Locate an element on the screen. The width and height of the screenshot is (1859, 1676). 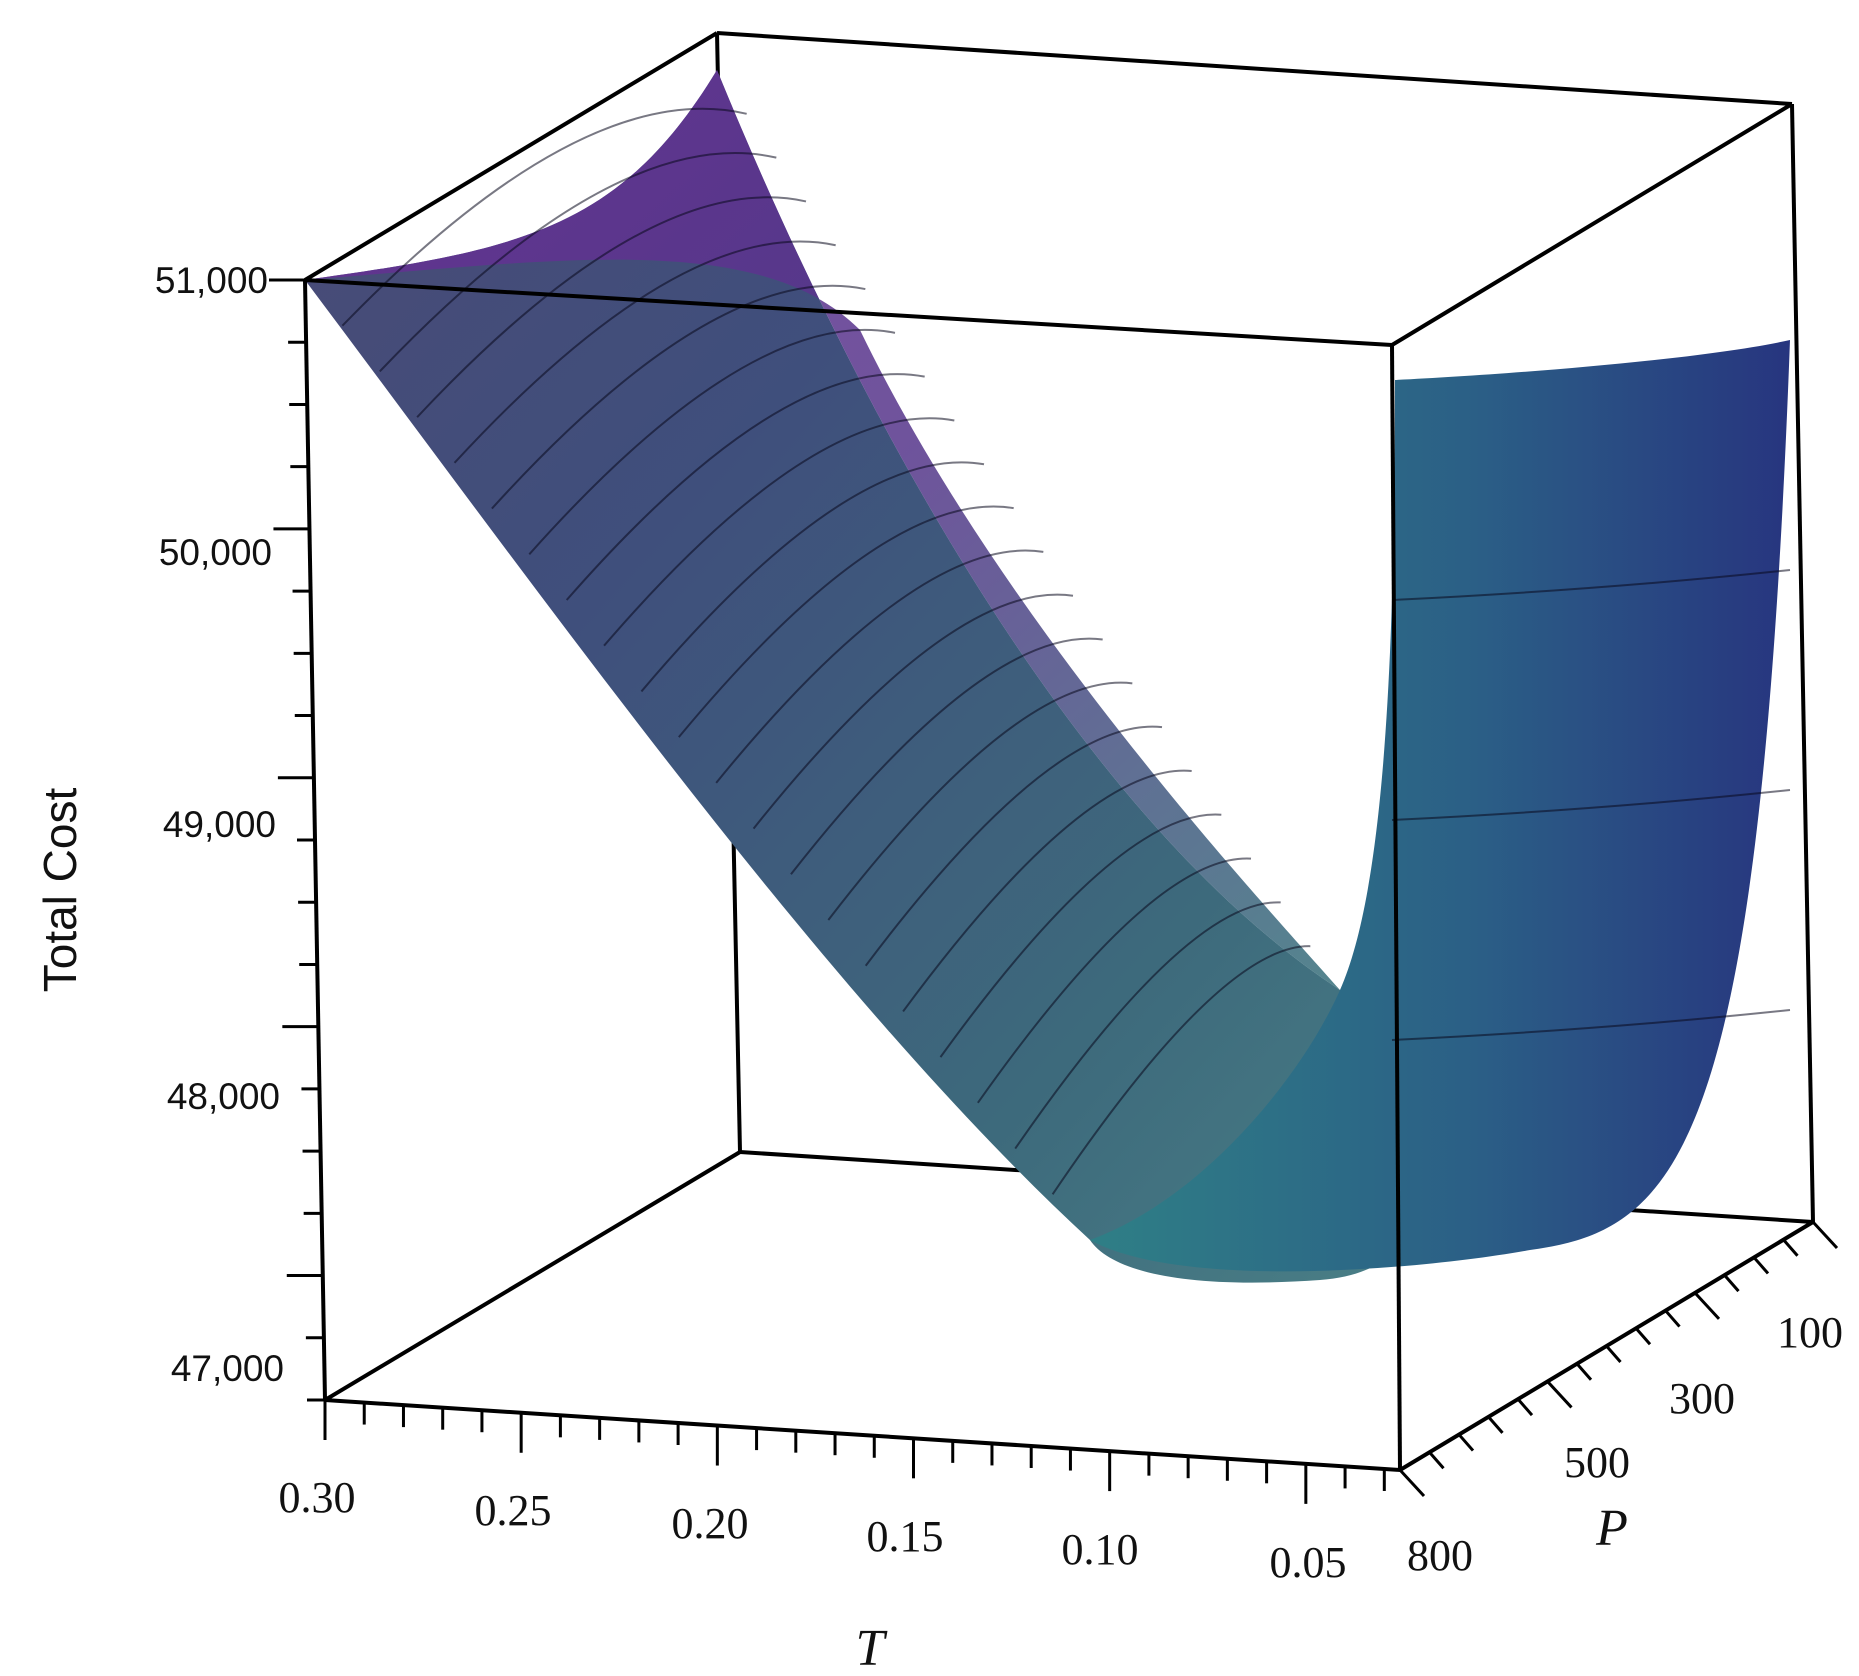
p-tick-label: 500 is located at coordinates (1597, 1462).